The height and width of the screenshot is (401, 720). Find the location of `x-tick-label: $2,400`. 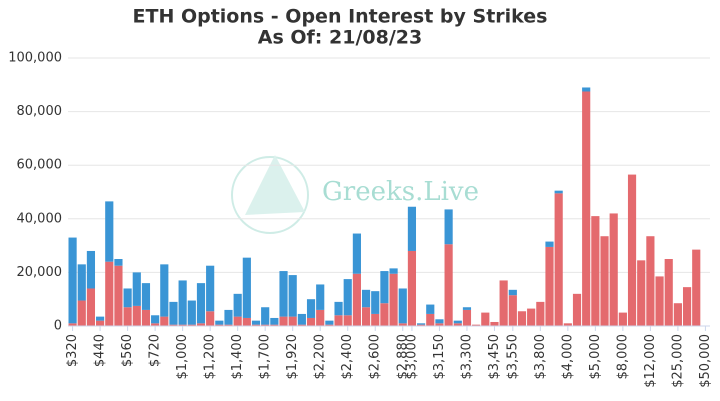

x-tick-label: $2,400 is located at coordinates (347, 357).